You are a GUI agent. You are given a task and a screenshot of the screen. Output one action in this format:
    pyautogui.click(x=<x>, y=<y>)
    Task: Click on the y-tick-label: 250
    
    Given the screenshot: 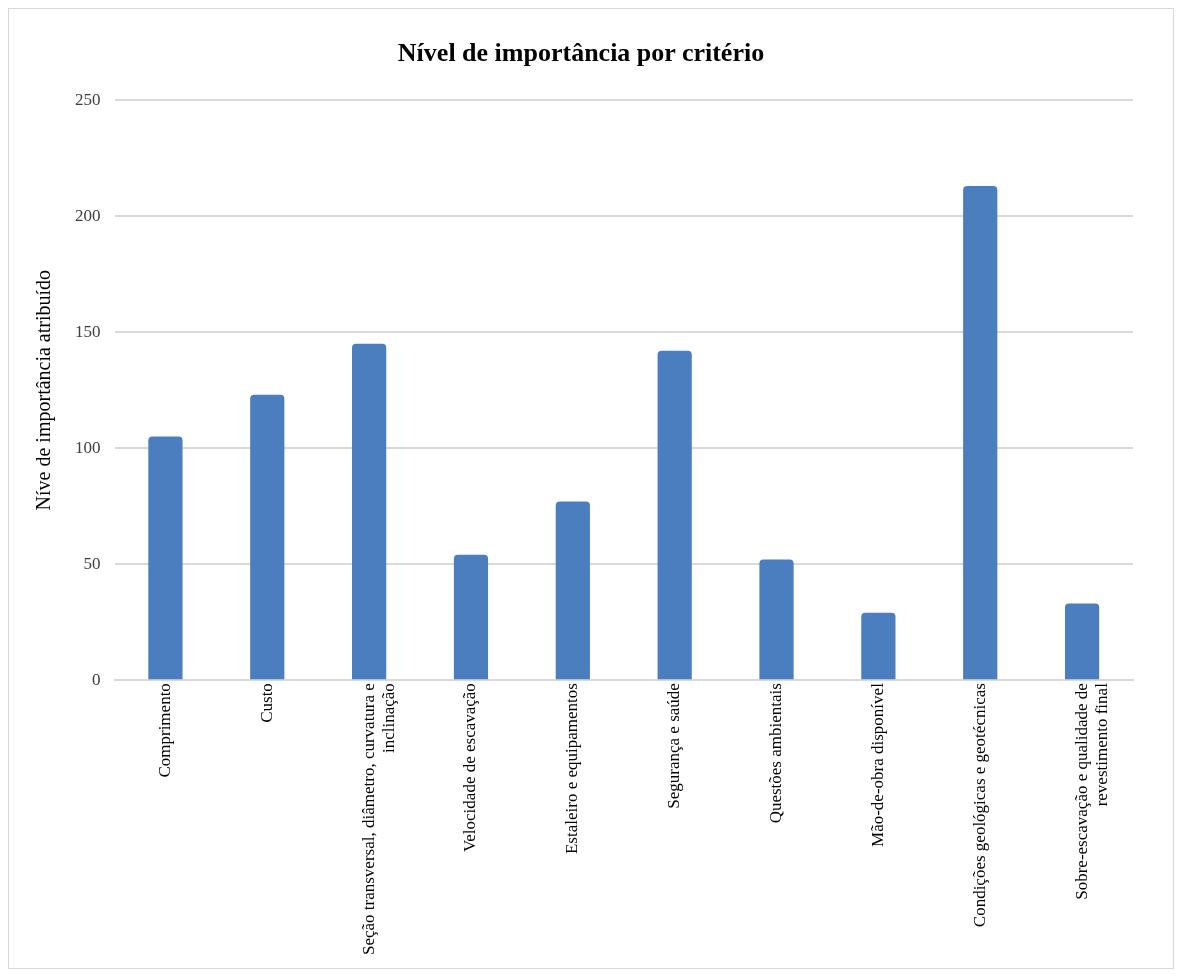 What is the action you would take?
    pyautogui.click(x=88, y=99)
    